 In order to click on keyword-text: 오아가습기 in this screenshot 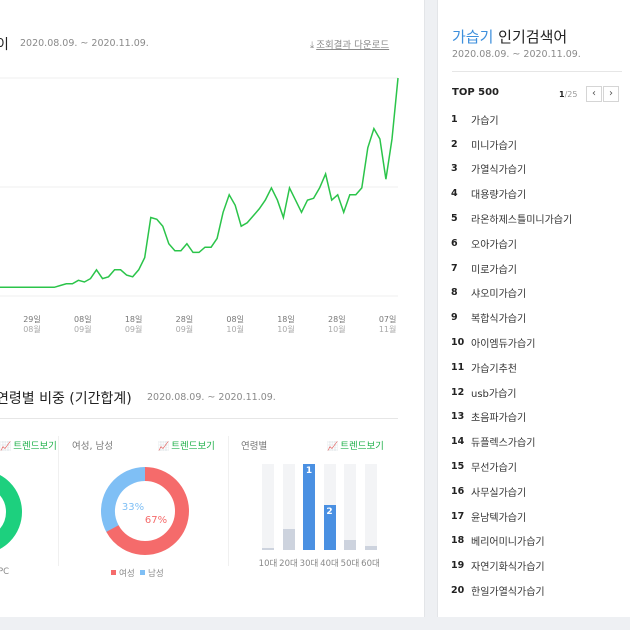, I will do `click(494, 245)`.